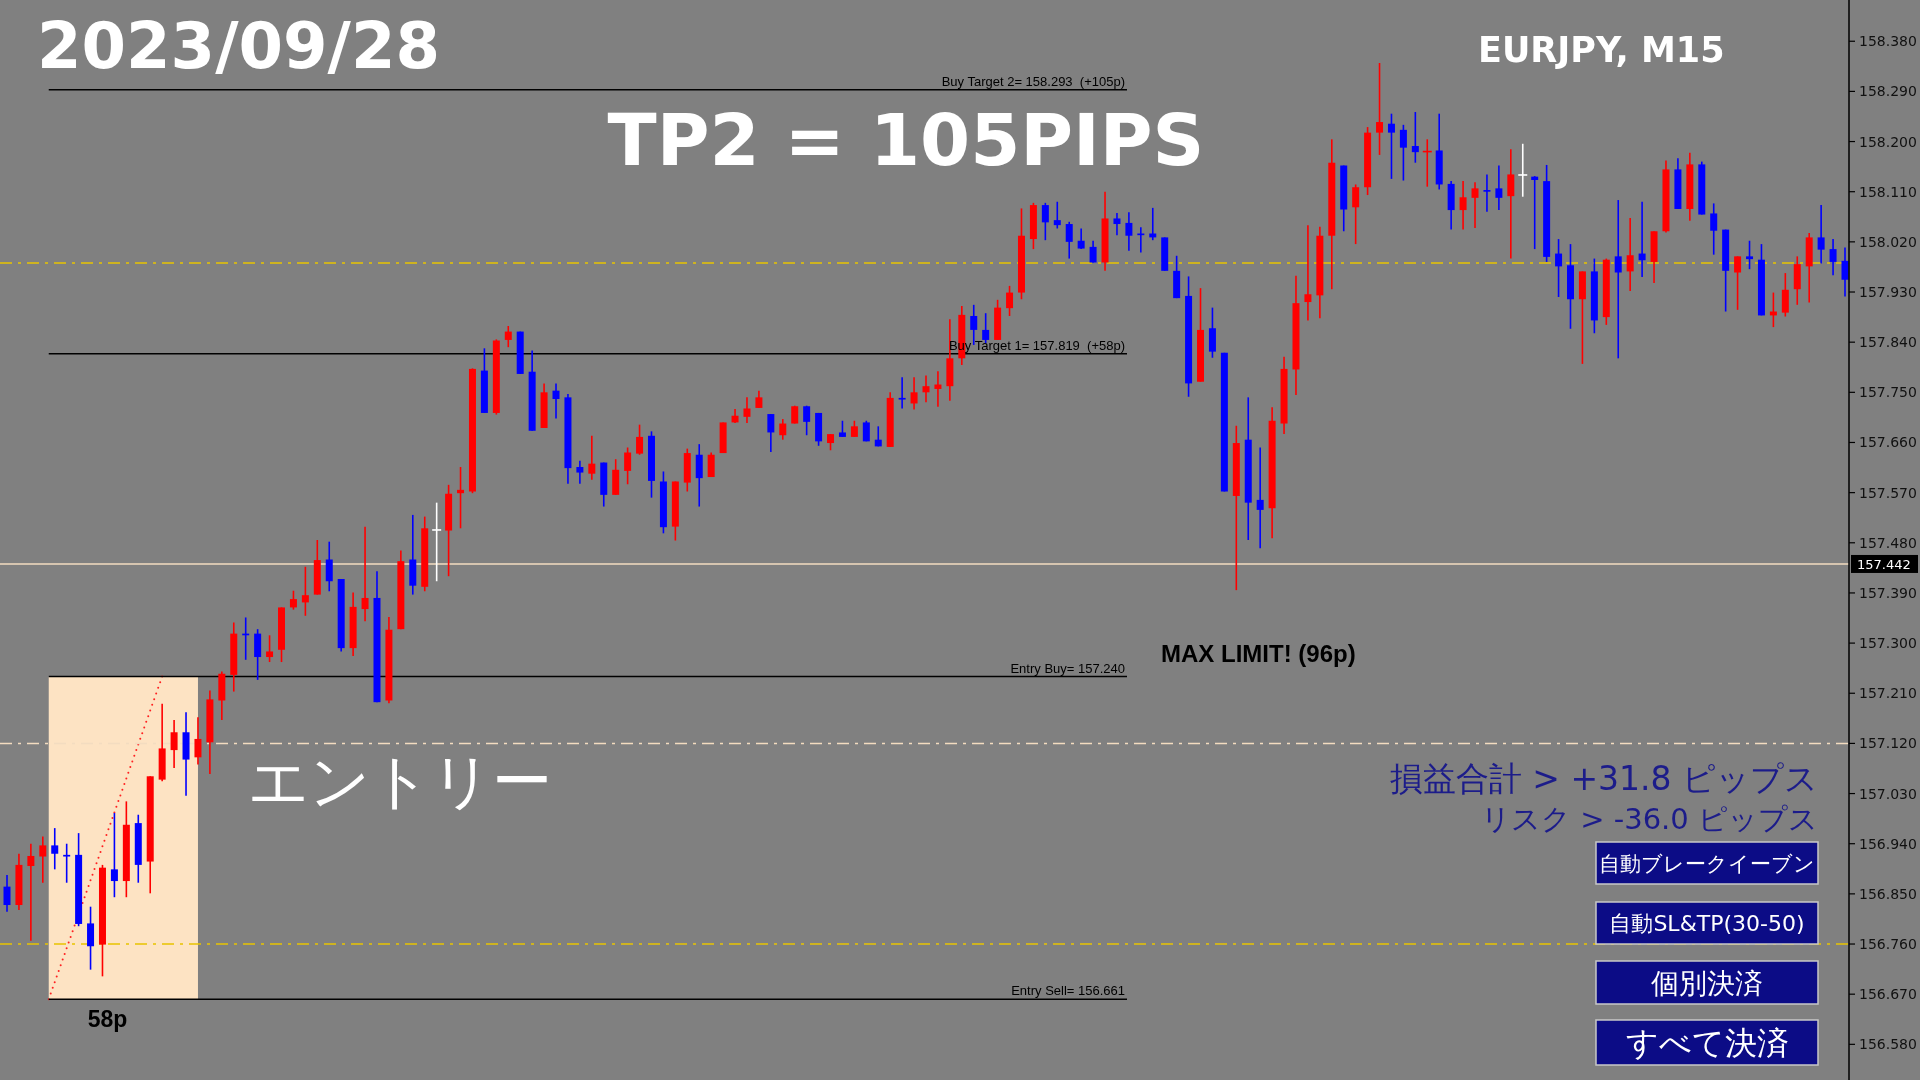  What do you see at coordinates (1888, 643) in the screenshot?
I see `y-tick-label: 157.300` at bounding box center [1888, 643].